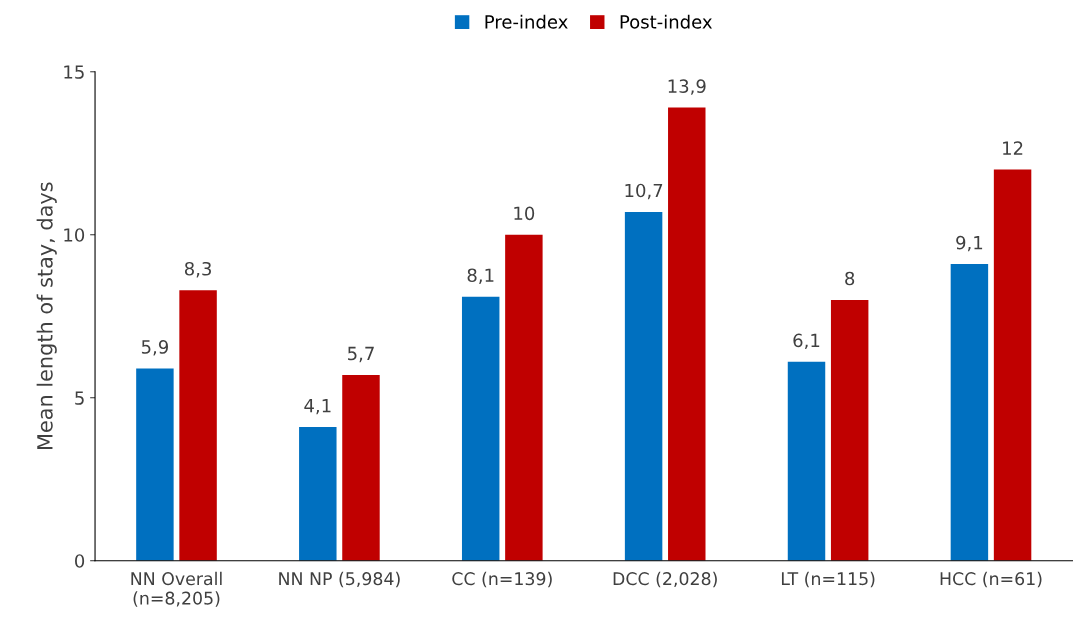 The width and height of the screenshot is (1080, 635). Describe the element at coordinates (480, 276) in the screenshot. I see `data-label: 8,1` at that location.